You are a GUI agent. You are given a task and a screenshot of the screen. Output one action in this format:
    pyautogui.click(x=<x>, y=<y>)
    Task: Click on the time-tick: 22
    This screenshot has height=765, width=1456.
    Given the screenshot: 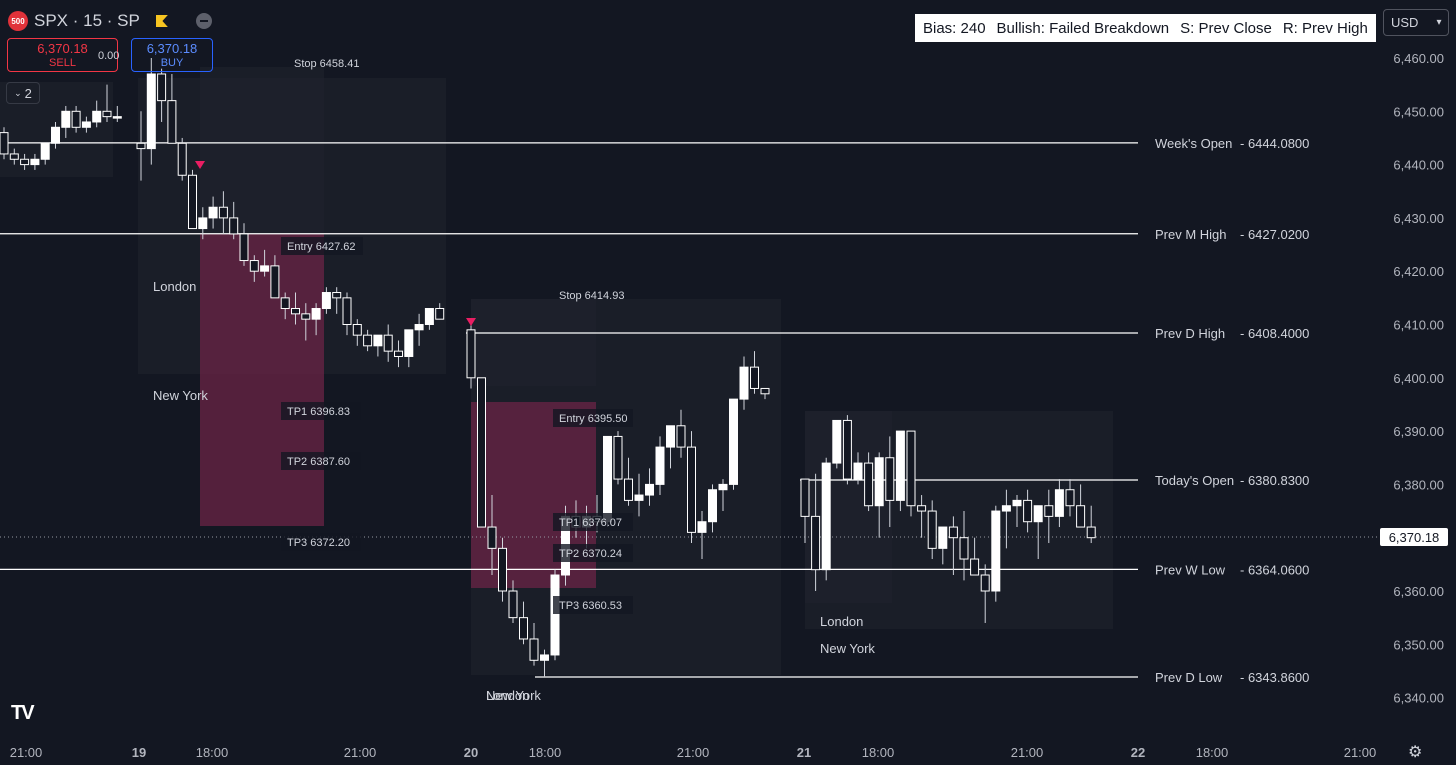 What is the action you would take?
    pyautogui.click(x=1138, y=752)
    